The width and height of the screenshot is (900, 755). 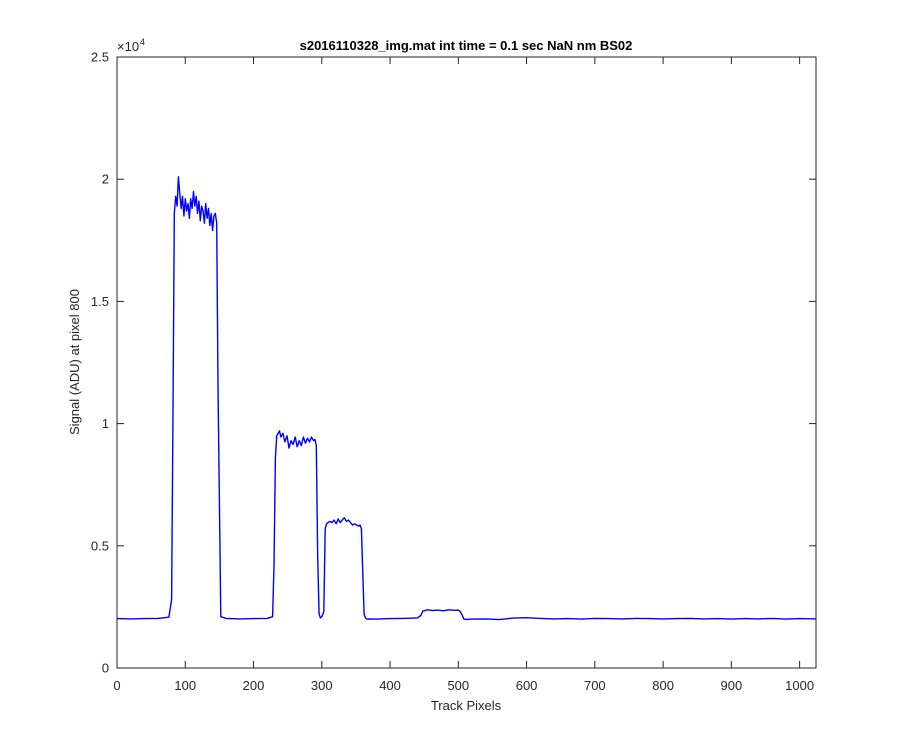 What do you see at coordinates (185, 685) in the screenshot?
I see `x-tick-label: 100` at bounding box center [185, 685].